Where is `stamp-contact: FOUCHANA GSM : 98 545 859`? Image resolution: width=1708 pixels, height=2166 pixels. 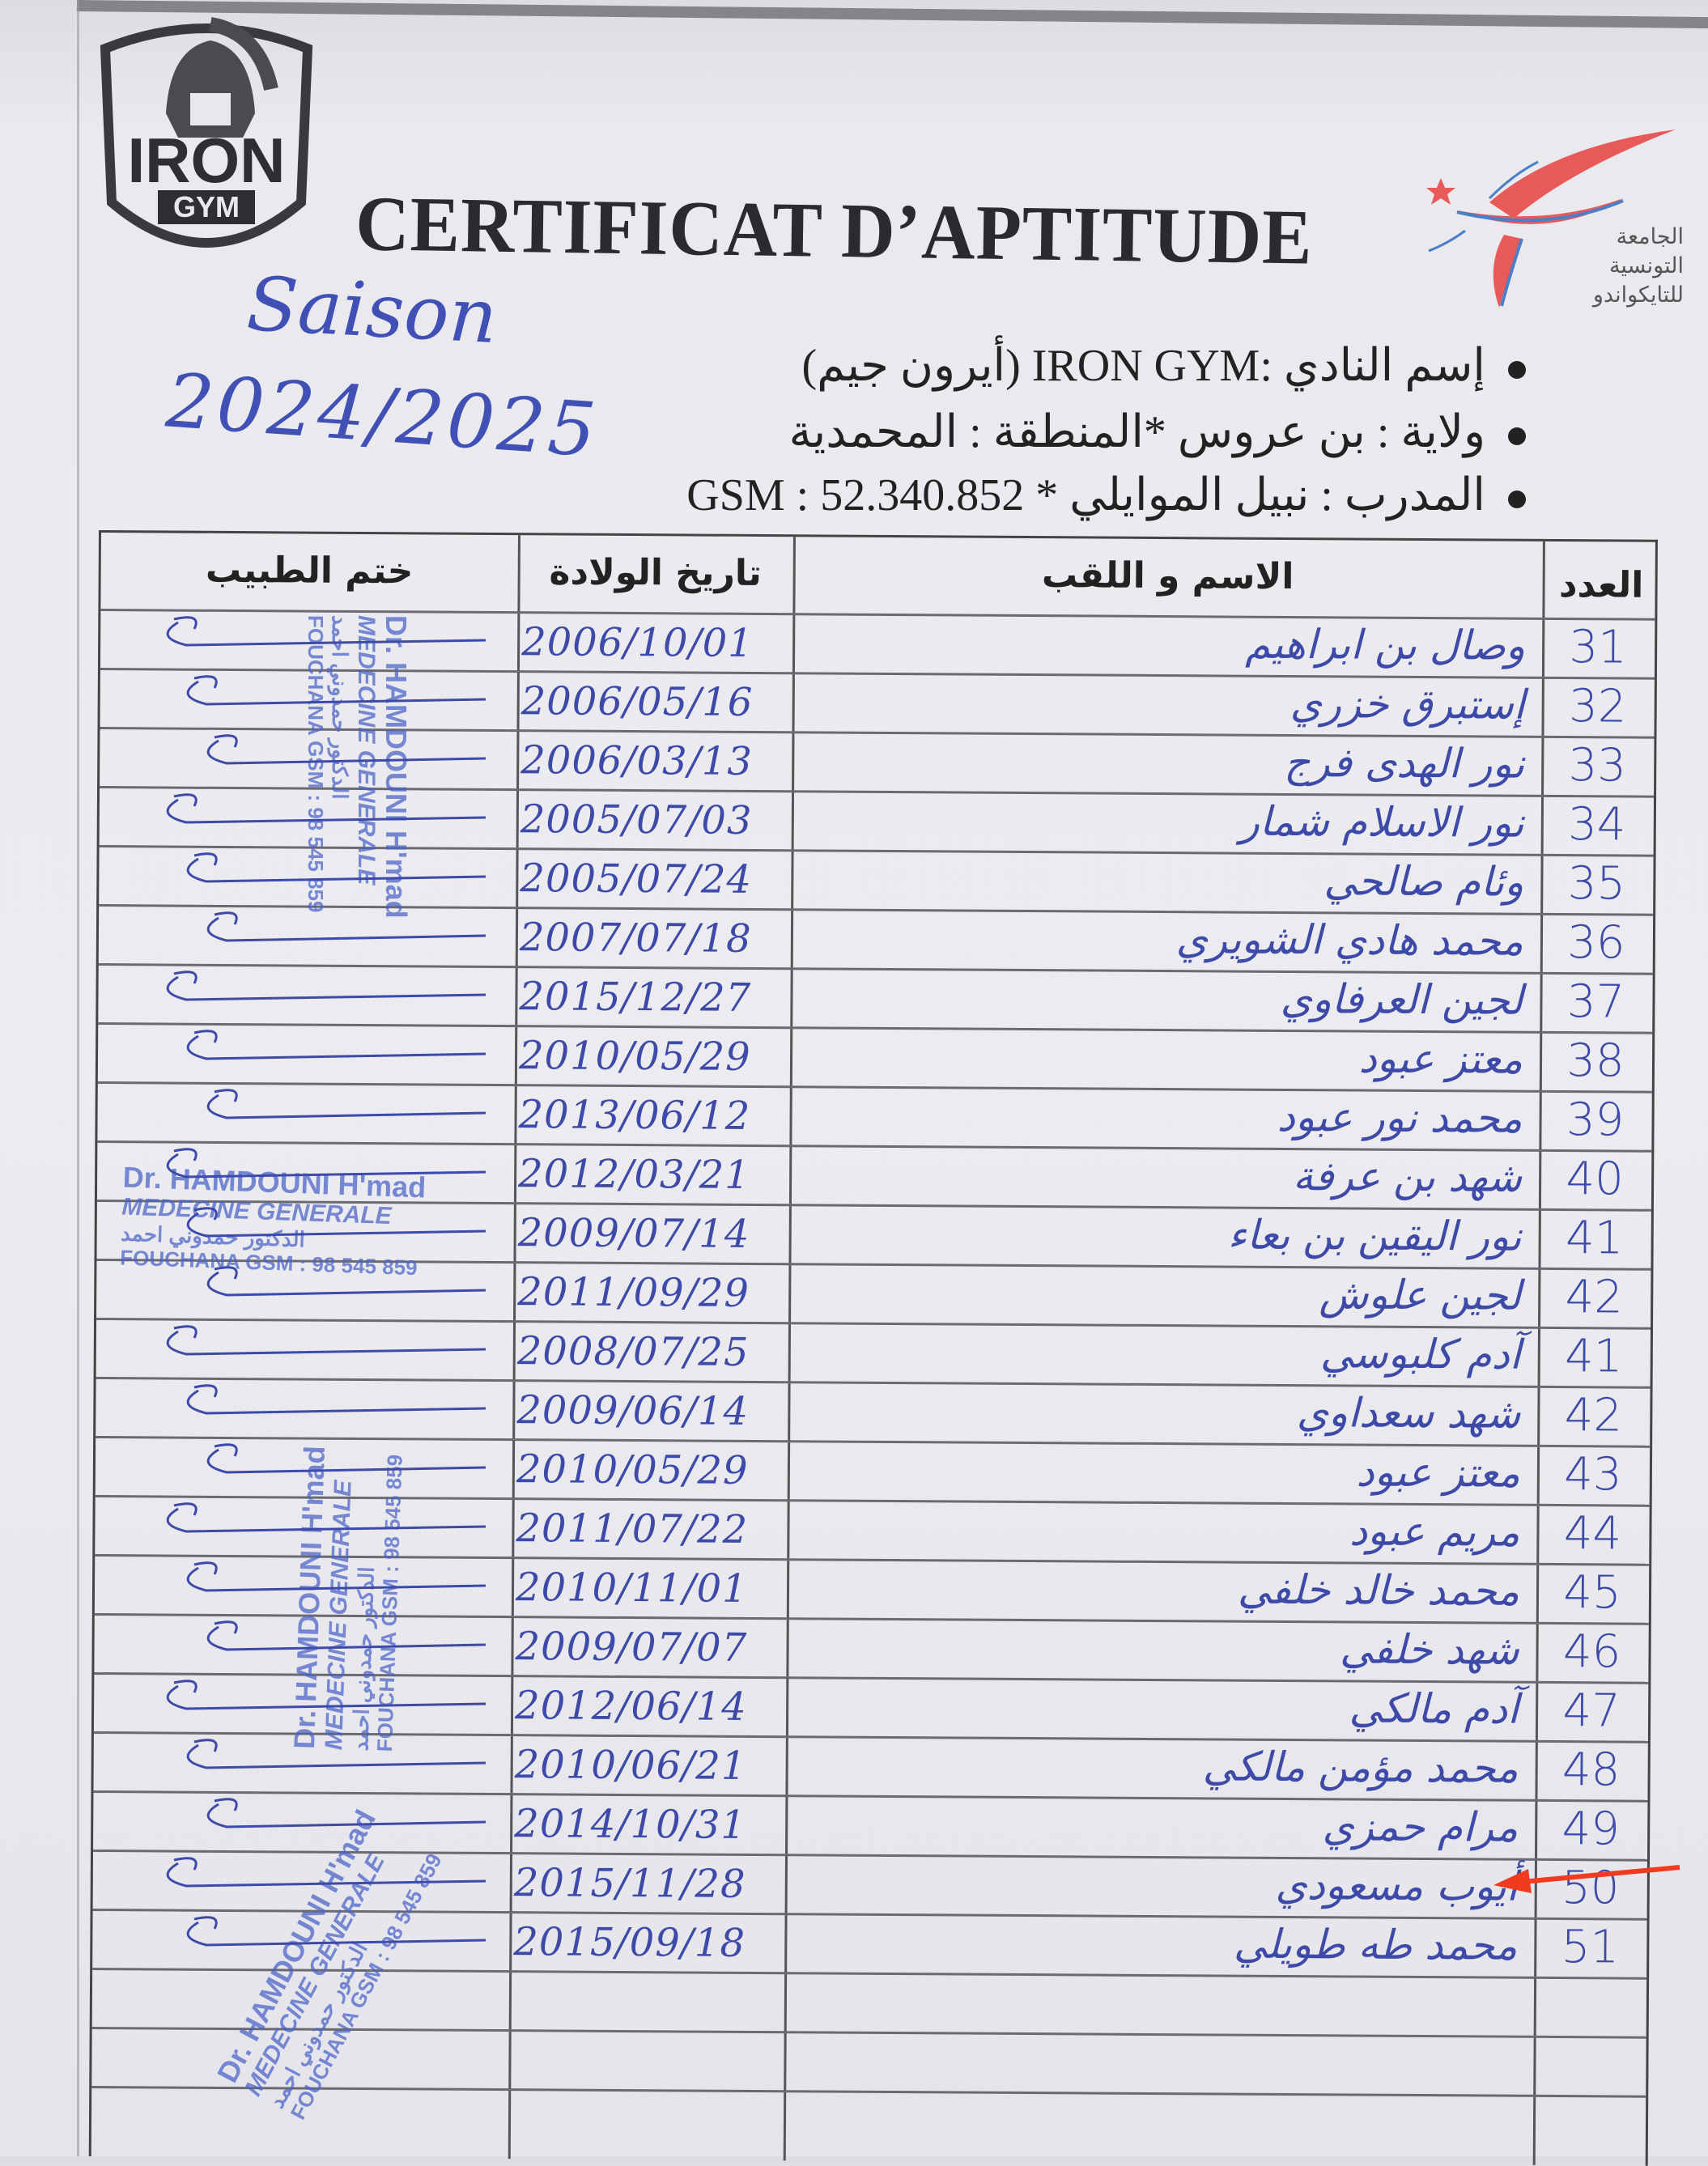 stamp-contact: FOUCHANA GSM : 98 545 859 is located at coordinates (316, 764).